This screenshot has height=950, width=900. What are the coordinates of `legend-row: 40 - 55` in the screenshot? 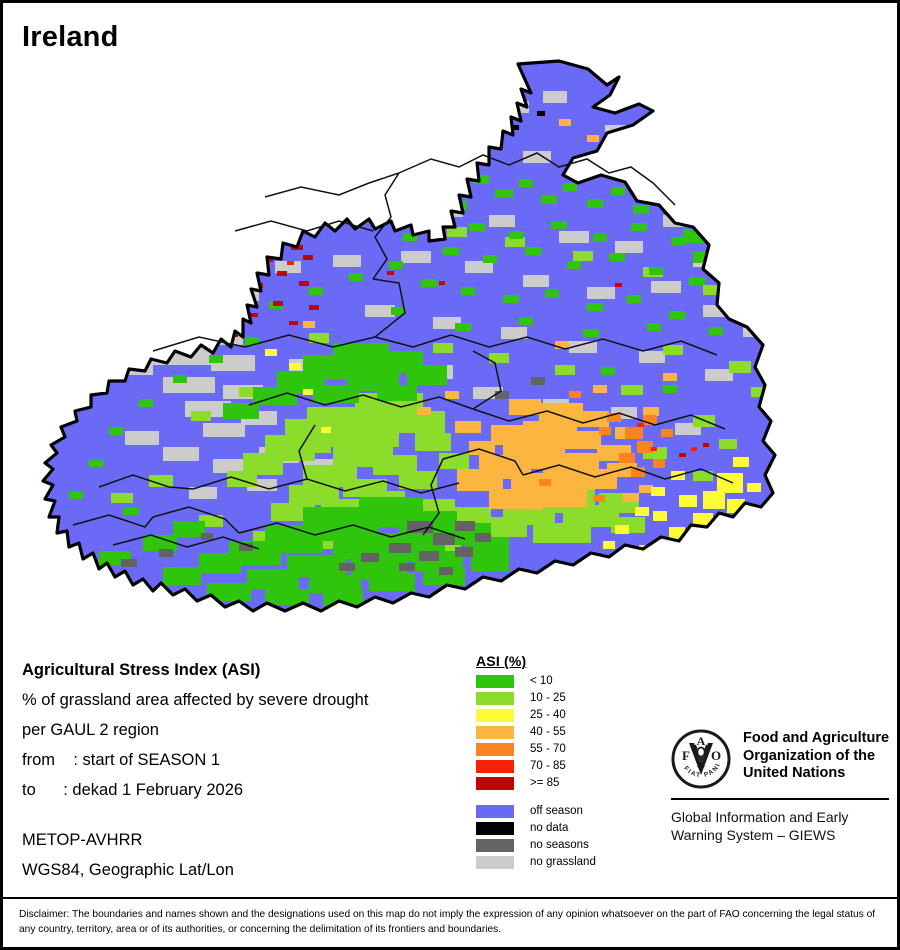 It's located at (566, 732).